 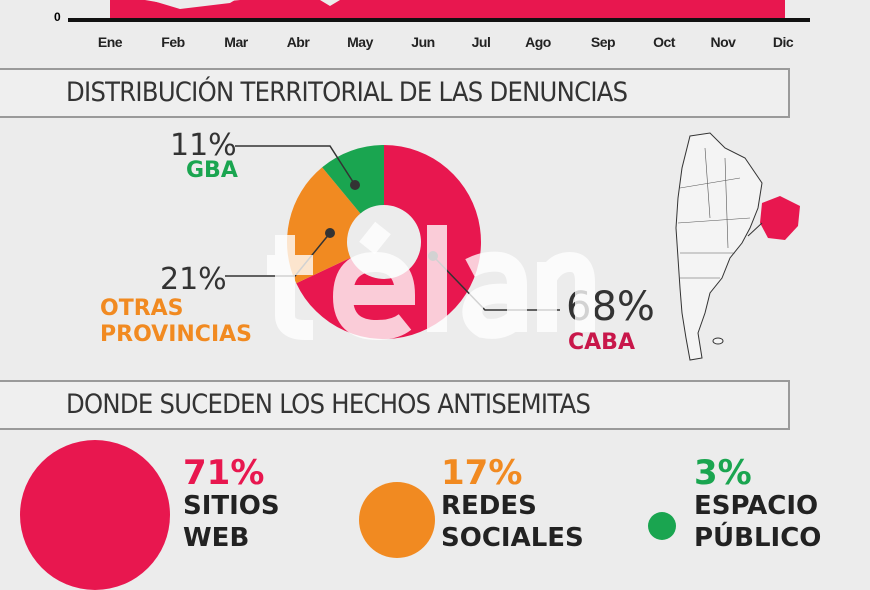 What do you see at coordinates (212, 170) in the screenshot?
I see `gba-label: GBA` at bounding box center [212, 170].